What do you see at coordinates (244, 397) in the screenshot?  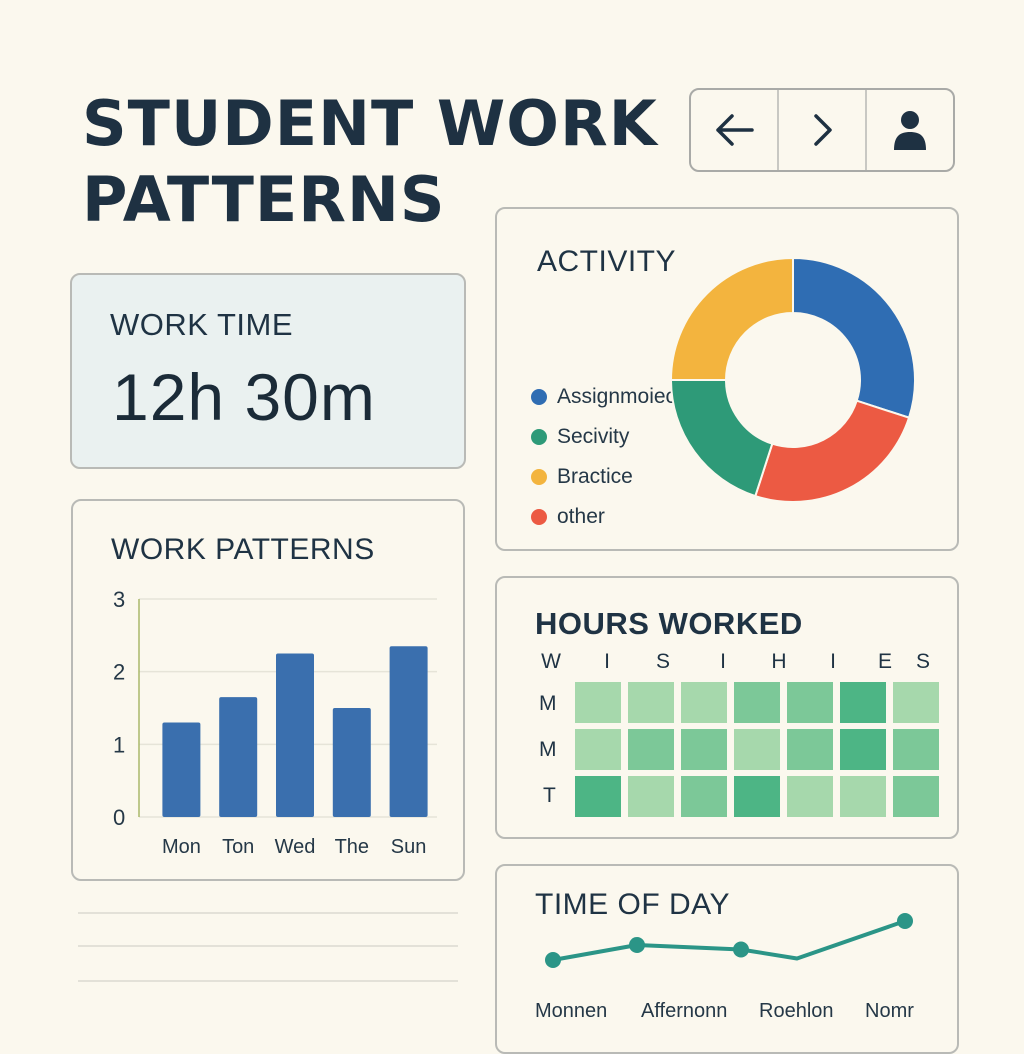 I see `work-time-value: 12h 30m` at bounding box center [244, 397].